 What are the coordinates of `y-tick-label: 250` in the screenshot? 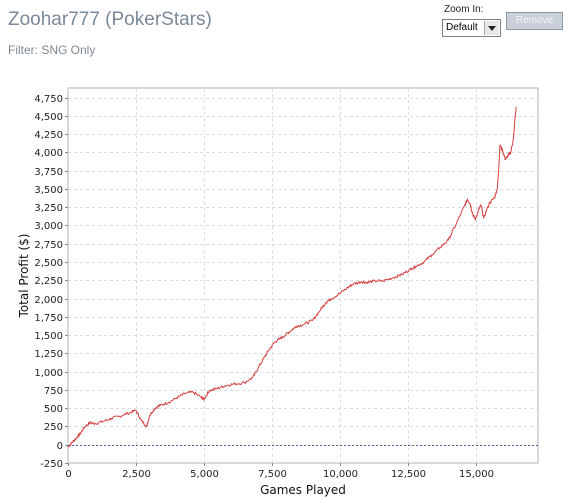 It's located at (53, 427).